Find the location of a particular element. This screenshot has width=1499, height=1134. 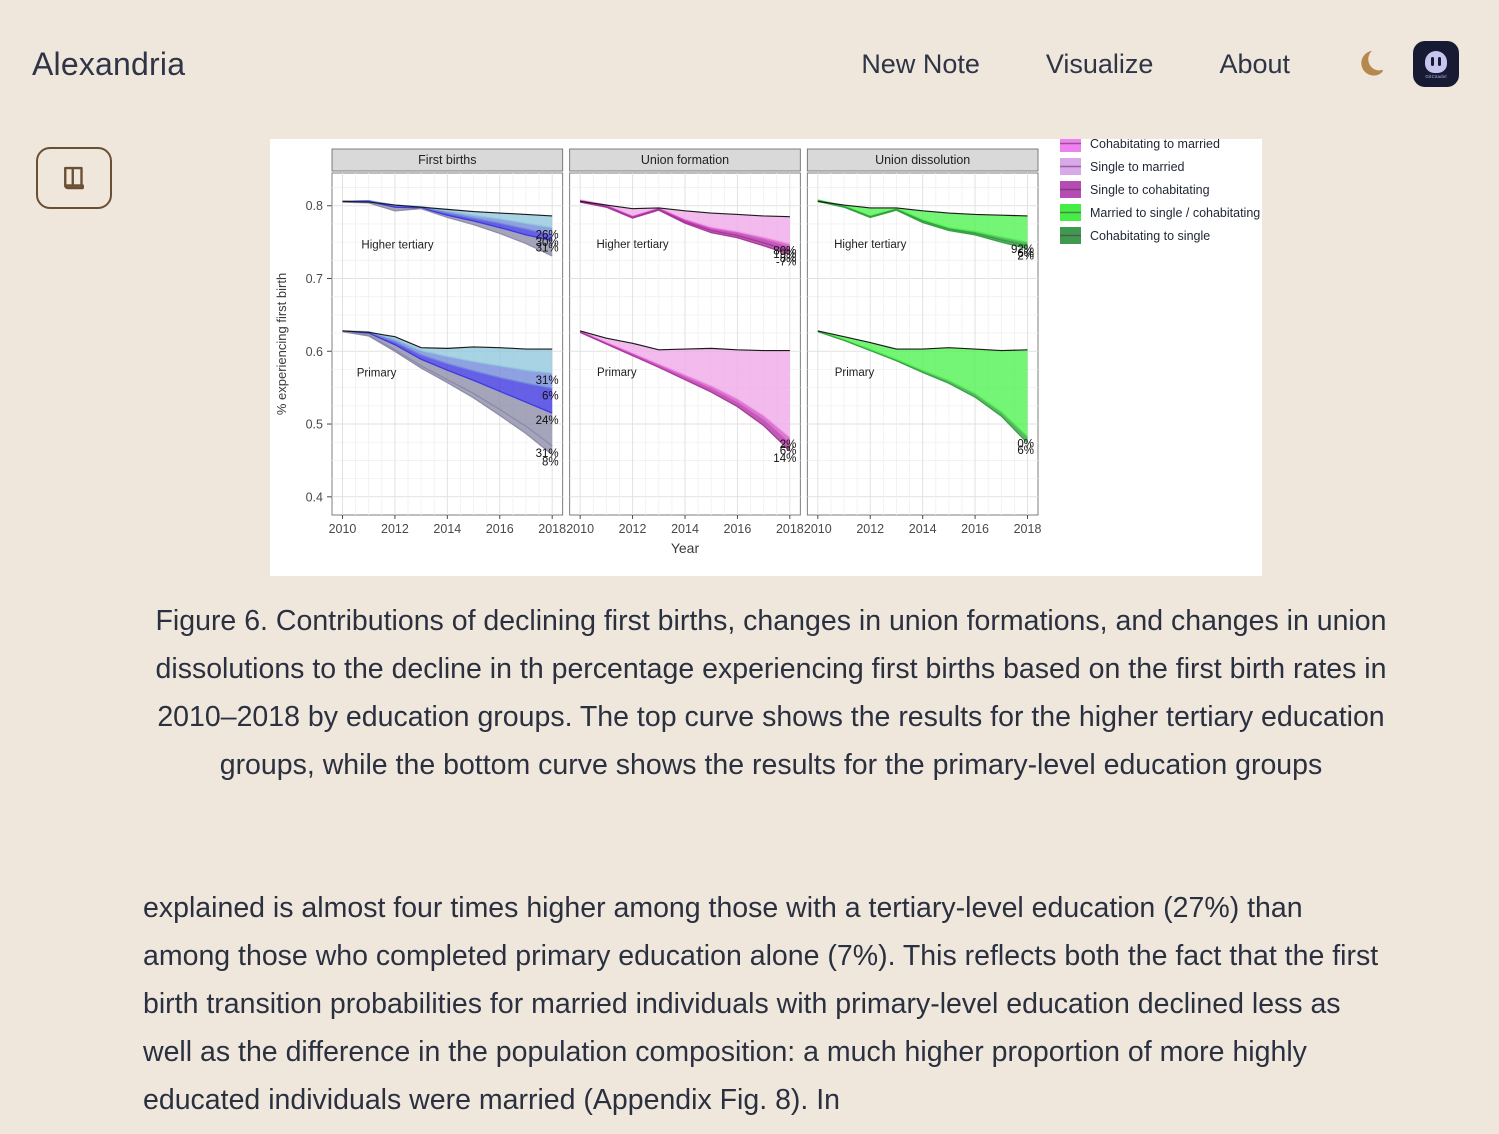

legend-label: Cohabitating to single is located at coordinates (1150, 236).